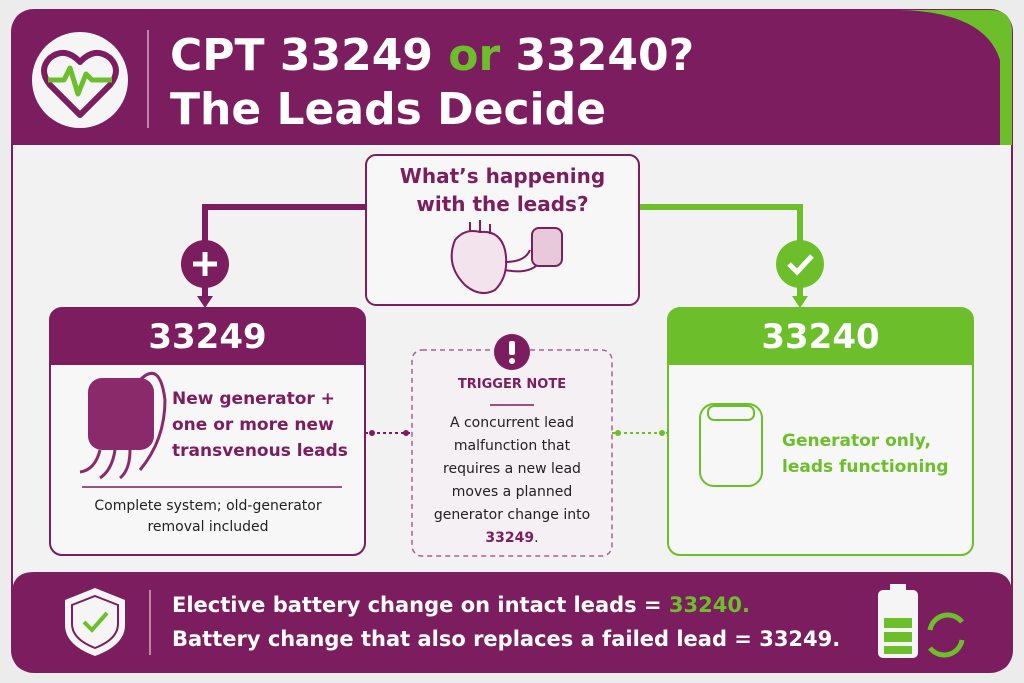  I want to click on dotted-links, so click(516, 433).